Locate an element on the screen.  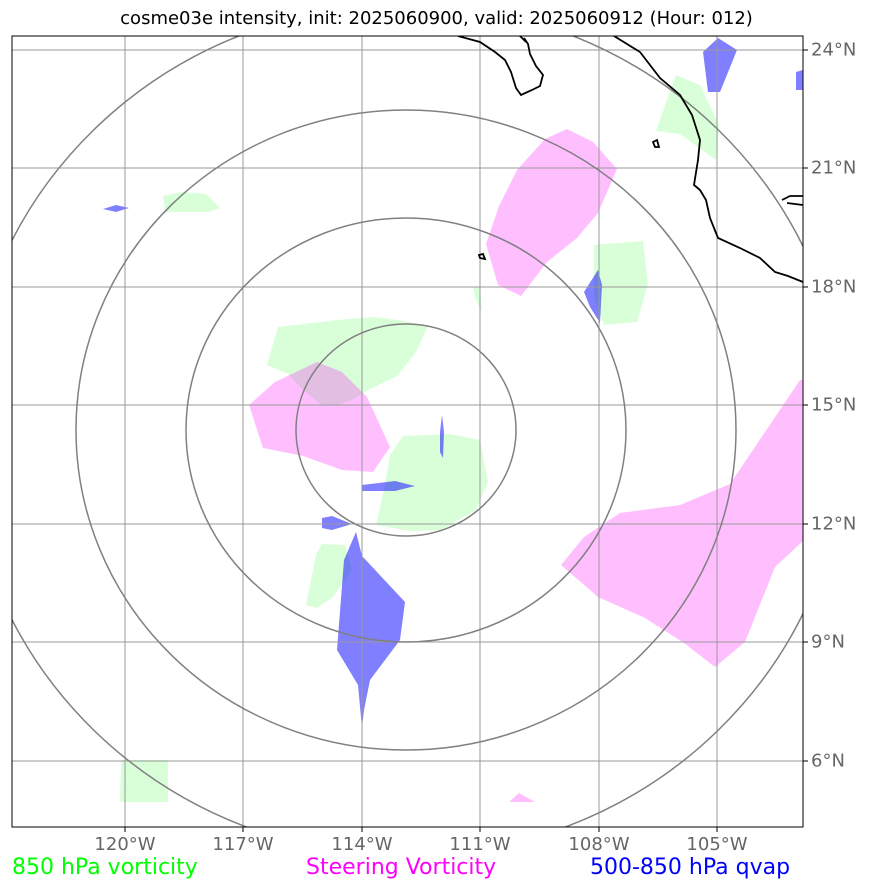
lat-label: 24°N is located at coordinates (834, 50).